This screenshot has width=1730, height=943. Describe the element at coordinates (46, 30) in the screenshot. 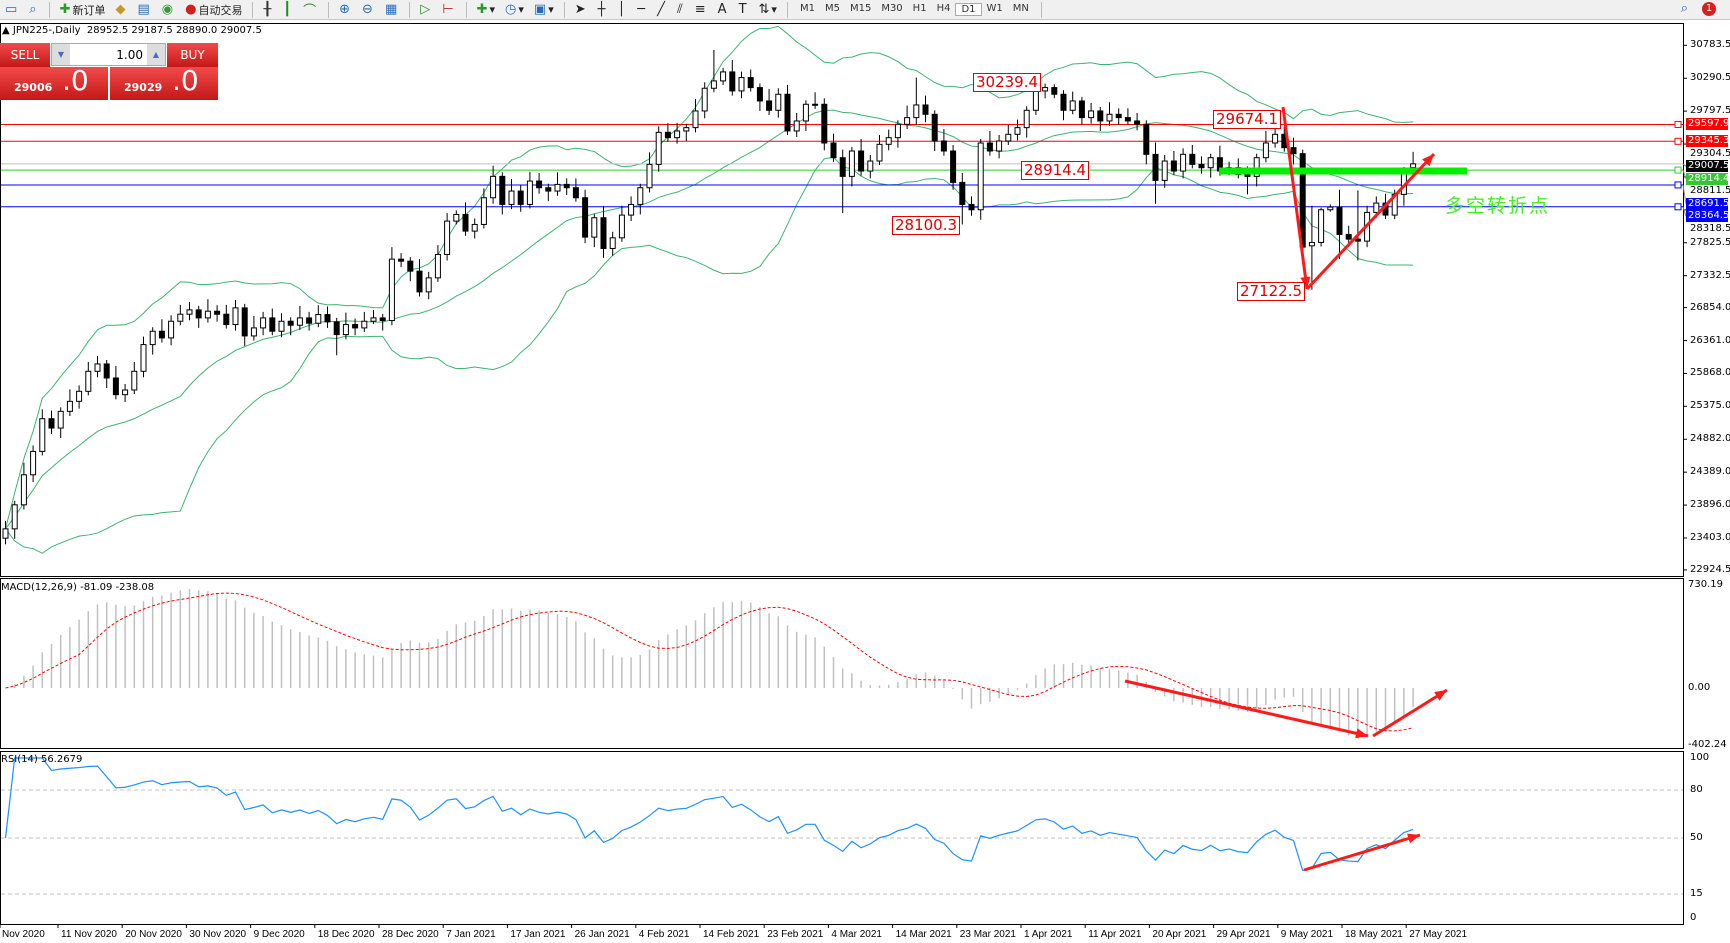

I see `symbol-label: JPN225-,Daily` at that location.